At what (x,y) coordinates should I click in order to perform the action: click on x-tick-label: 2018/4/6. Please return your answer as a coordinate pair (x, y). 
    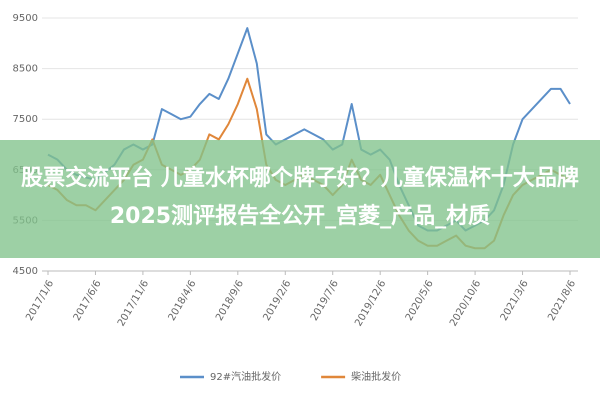
    Looking at the image, I should click on (183, 301).